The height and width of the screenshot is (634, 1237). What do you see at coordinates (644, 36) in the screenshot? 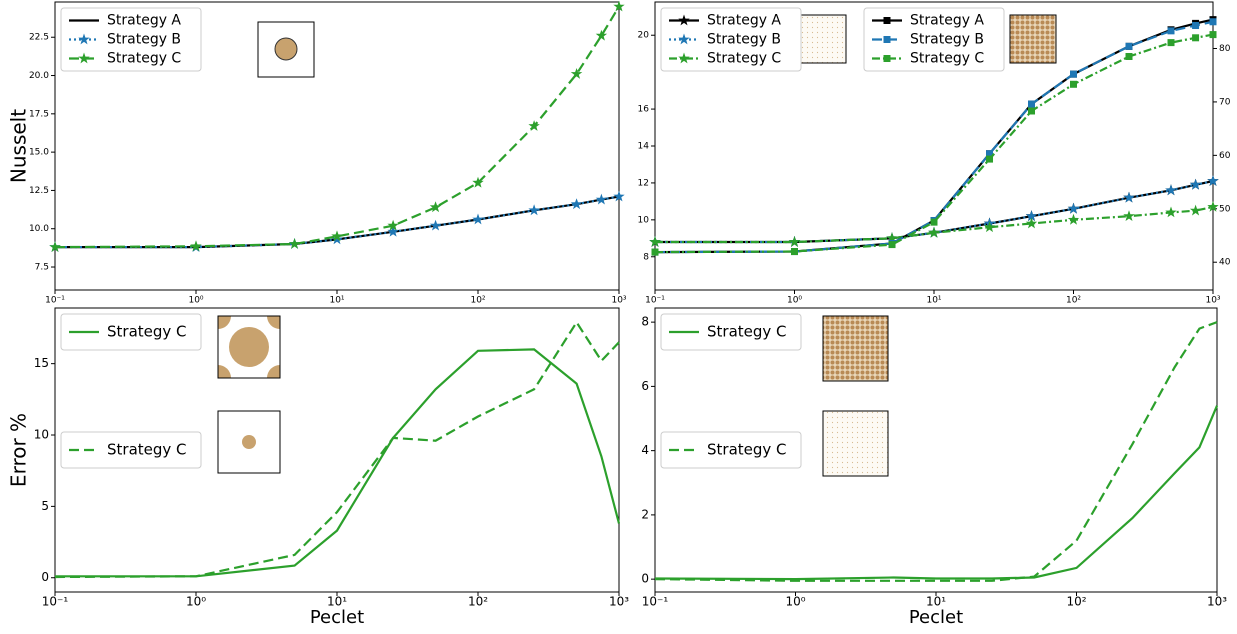
I see `y-tick-label: 20` at bounding box center [644, 36].